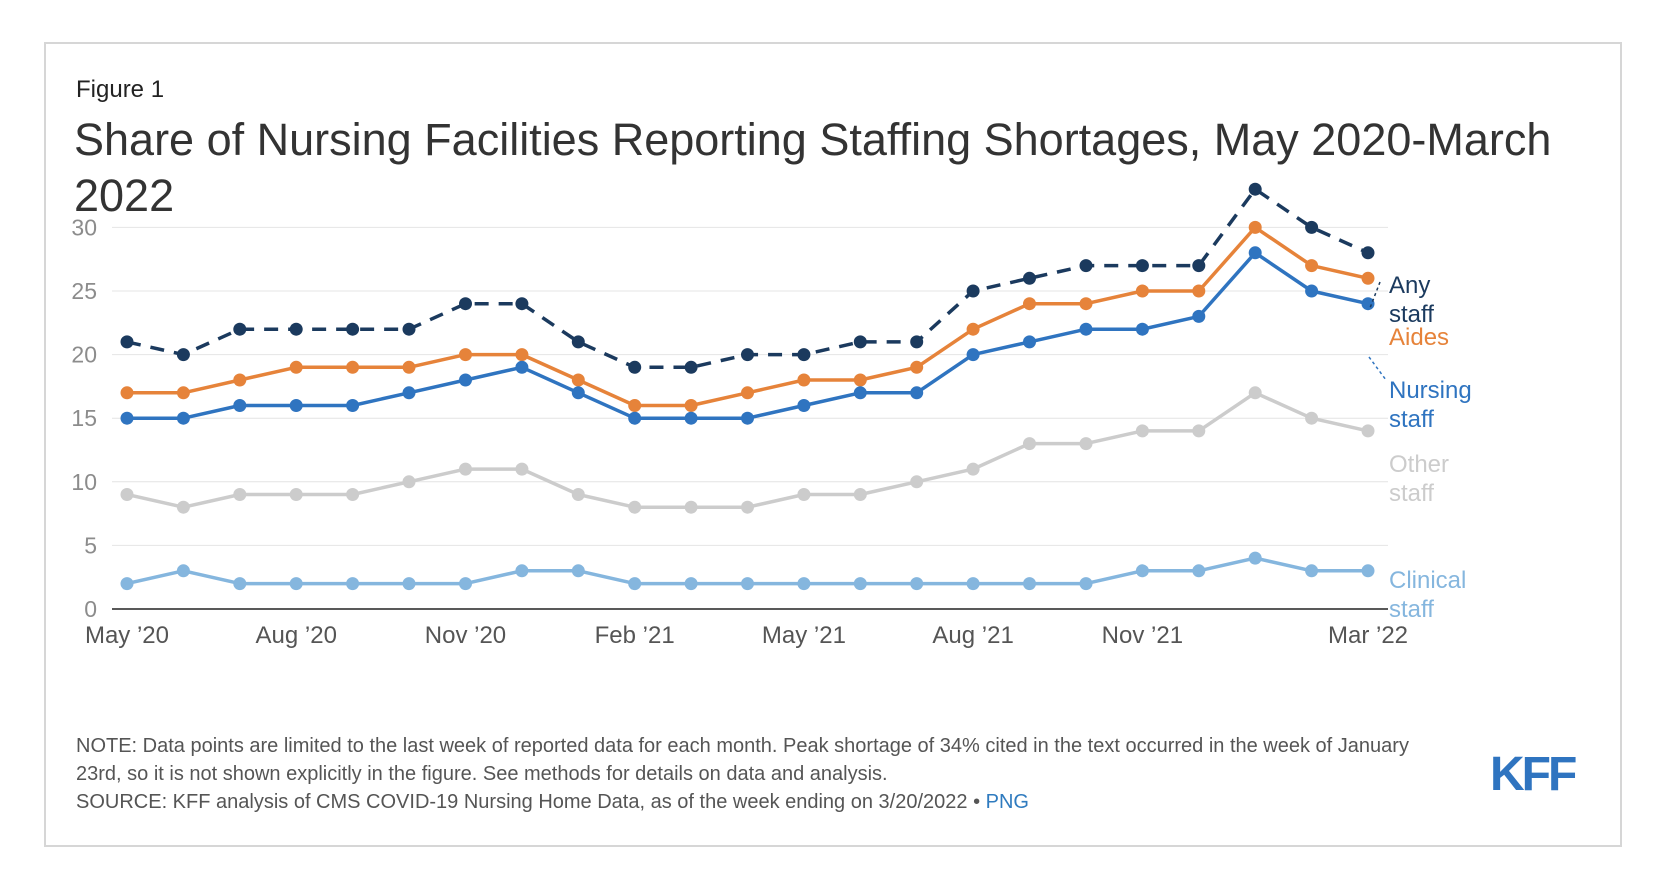 This screenshot has width=1666, height=890. What do you see at coordinates (635, 635) in the screenshot?
I see `x-tick-label: Feb ’21` at bounding box center [635, 635].